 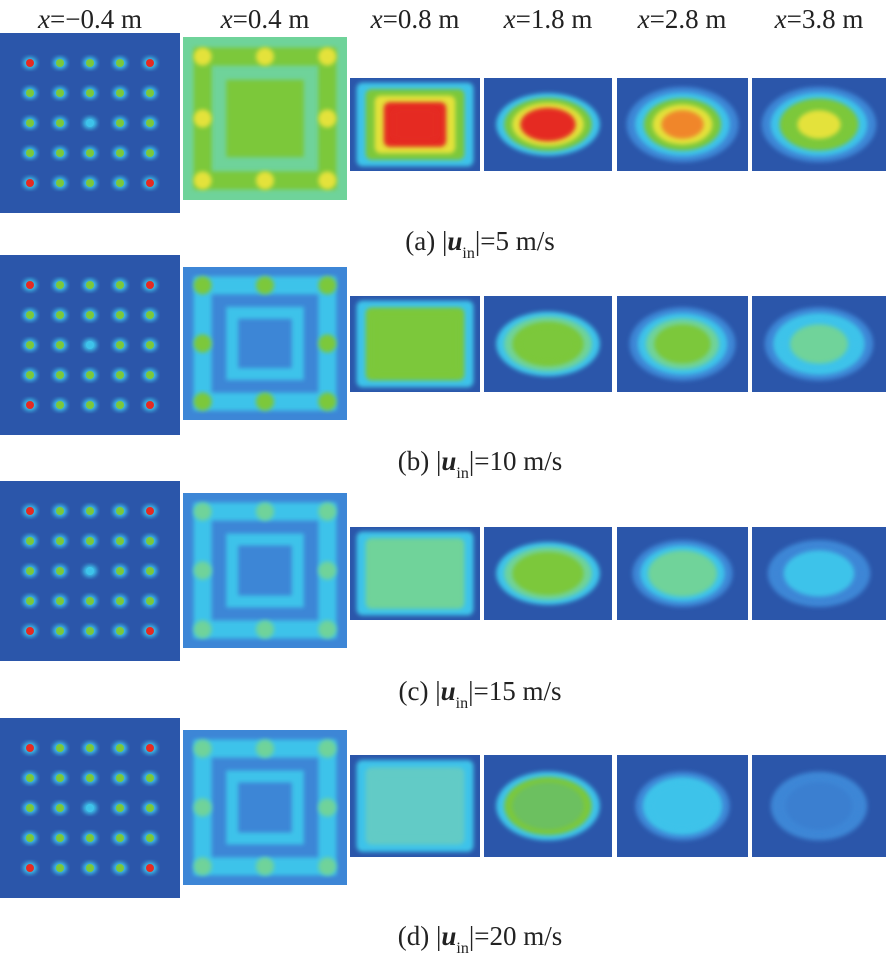 What do you see at coordinates (271, 19) in the screenshot?
I see `header-text: =0.4 m` at bounding box center [271, 19].